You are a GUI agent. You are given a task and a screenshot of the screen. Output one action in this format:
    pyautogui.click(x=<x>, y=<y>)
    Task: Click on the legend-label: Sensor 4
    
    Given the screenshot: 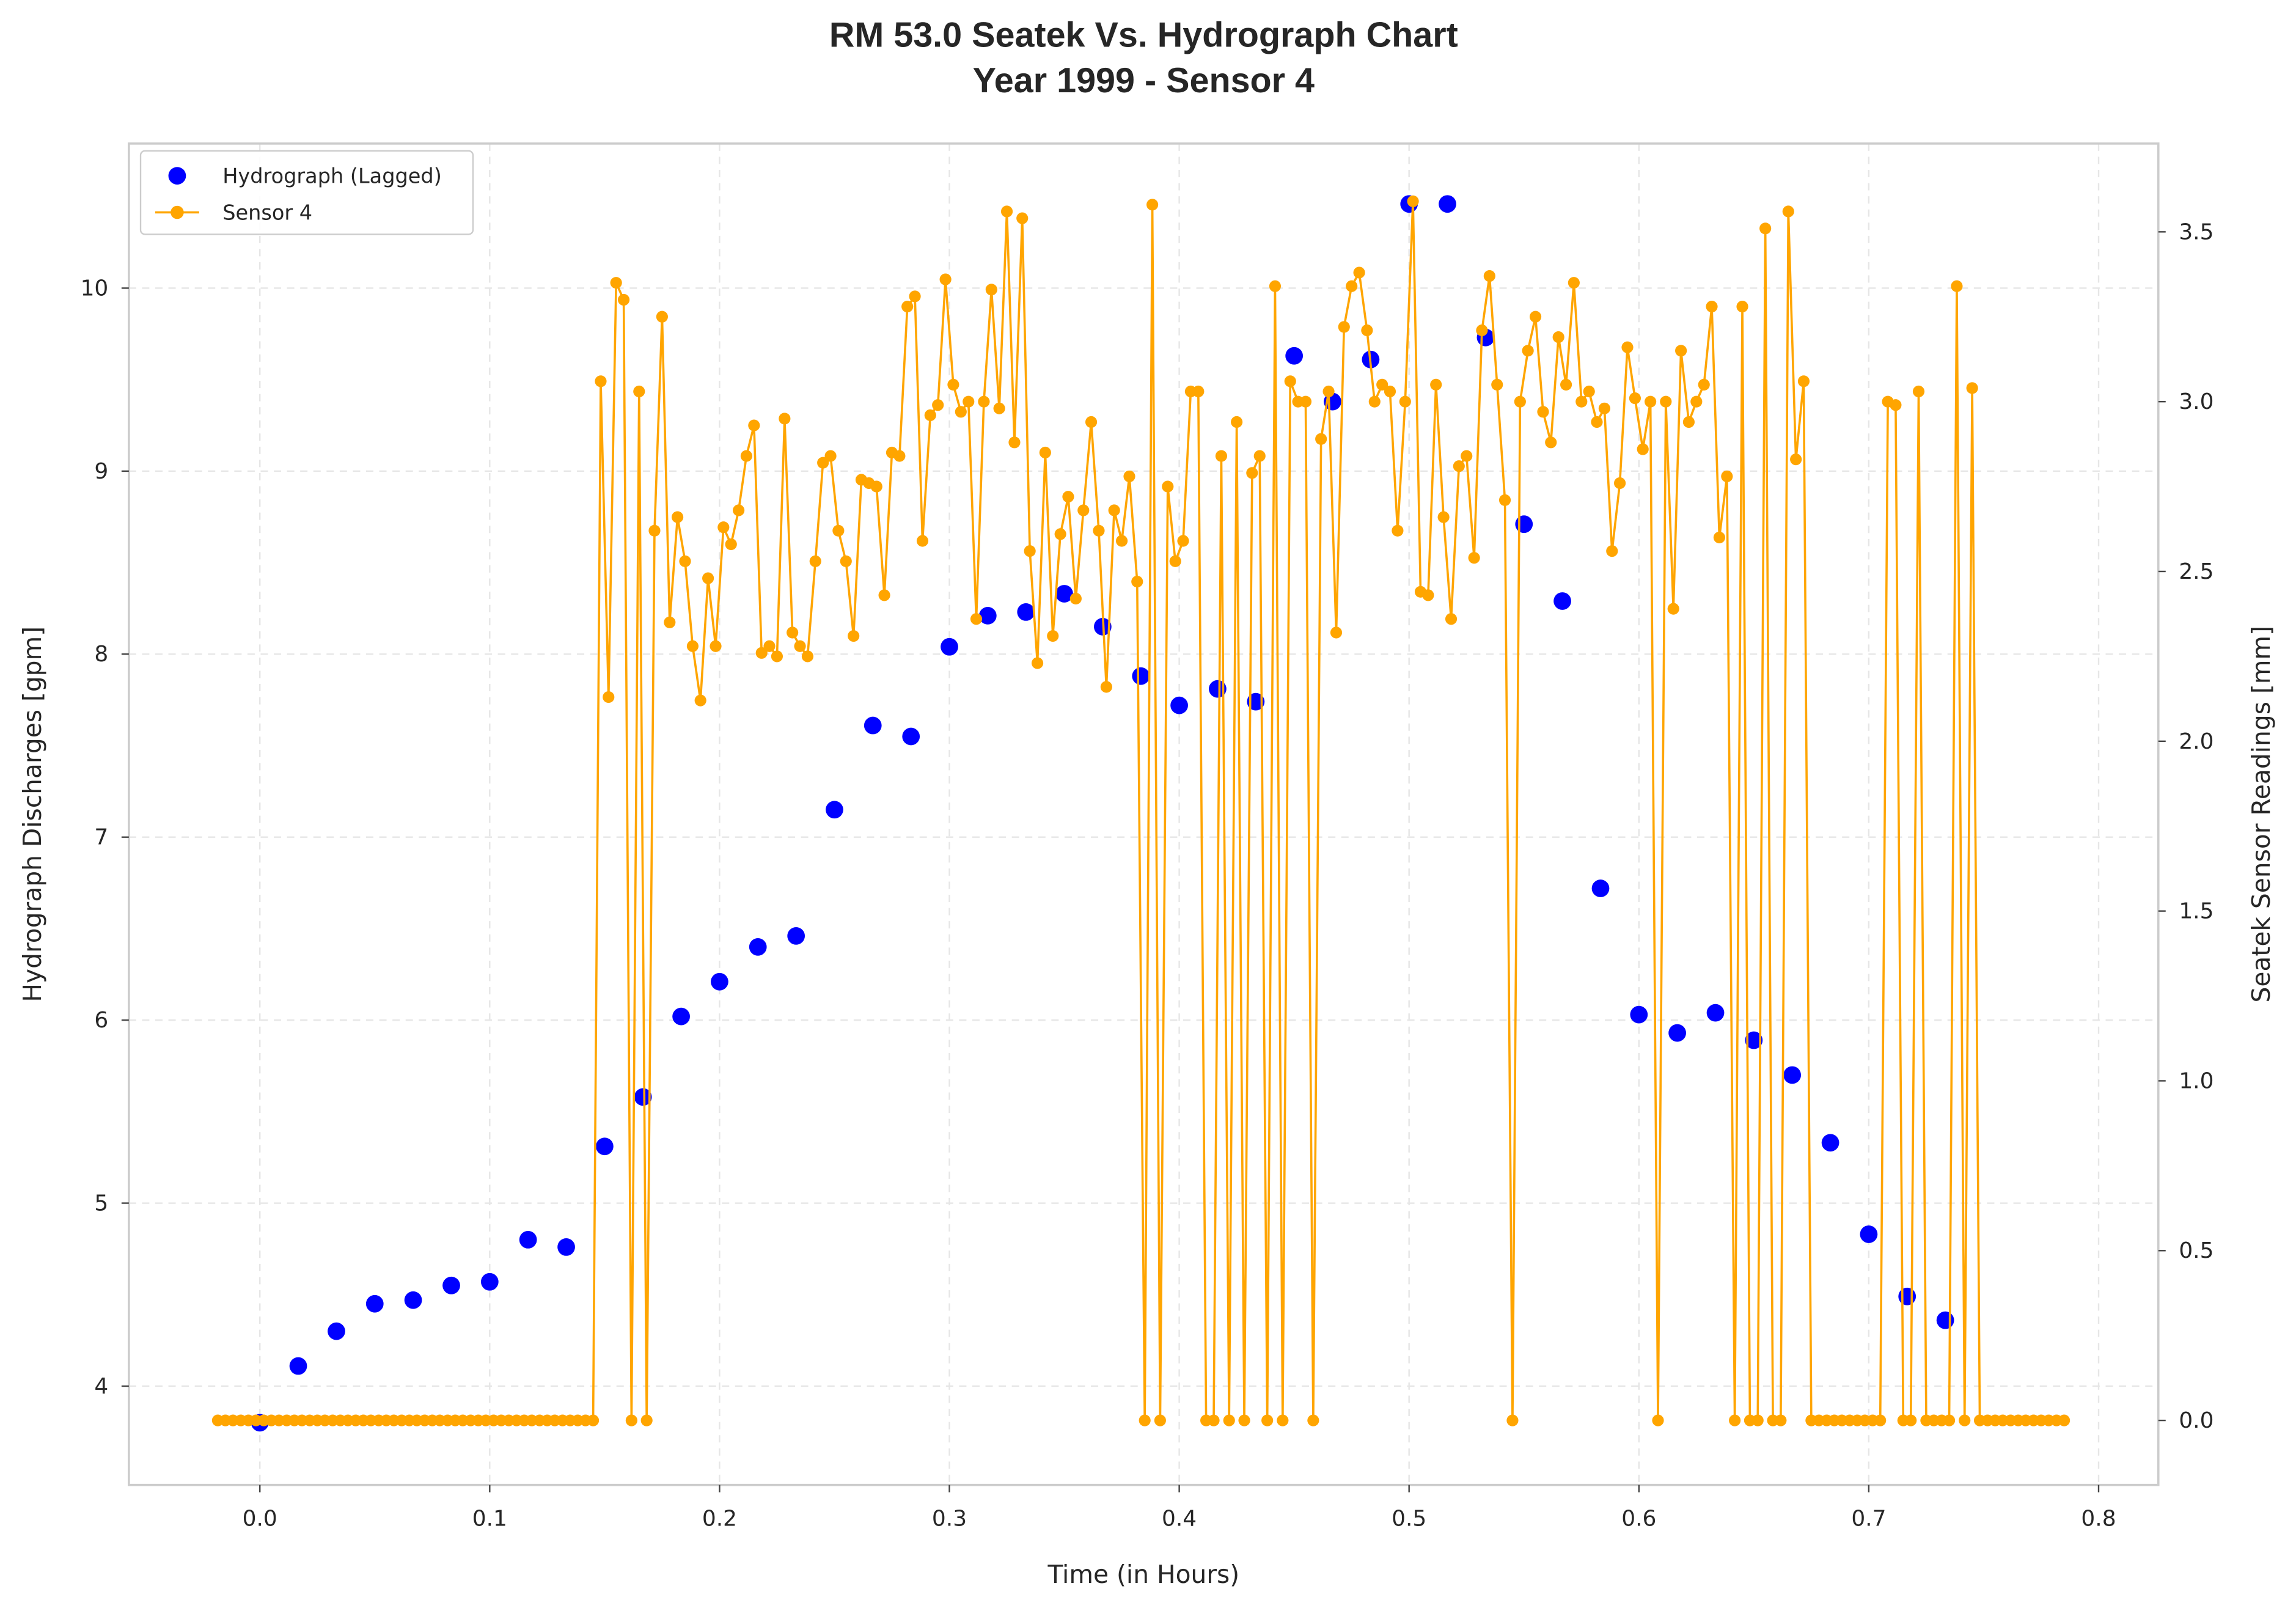 What is the action you would take?
    pyautogui.click(x=267, y=212)
    